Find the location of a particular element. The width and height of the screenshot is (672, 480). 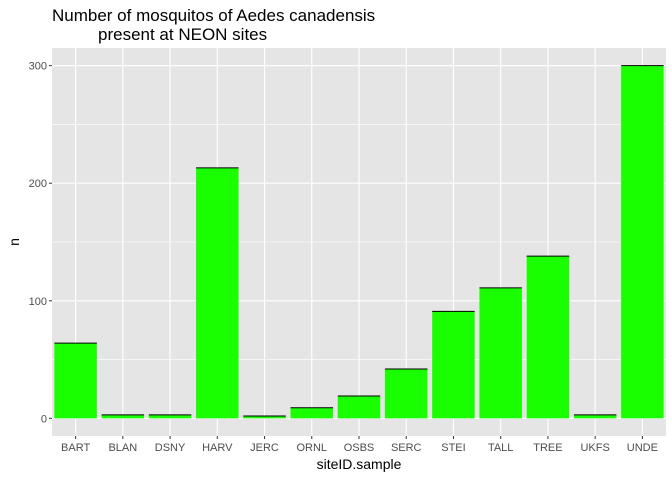

bar-blan is located at coordinates (123, 416).